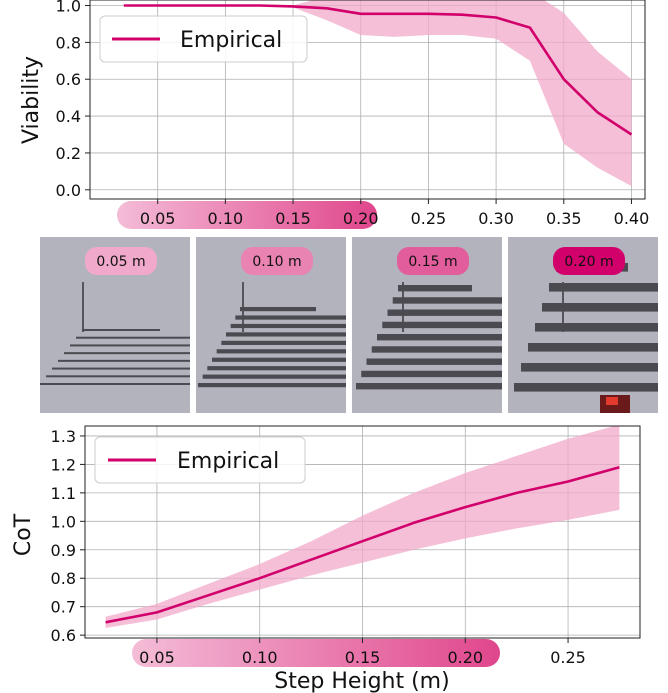  What do you see at coordinates (231, 40) in the screenshot?
I see `viability-legend-label: Empirical` at bounding box center [231, 40].